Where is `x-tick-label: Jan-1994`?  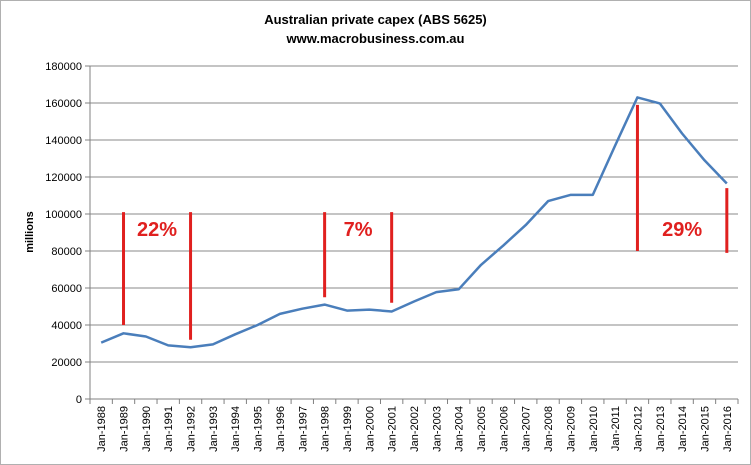
x-tick-label: Jan-1994 is located at coordinates (236, 429).